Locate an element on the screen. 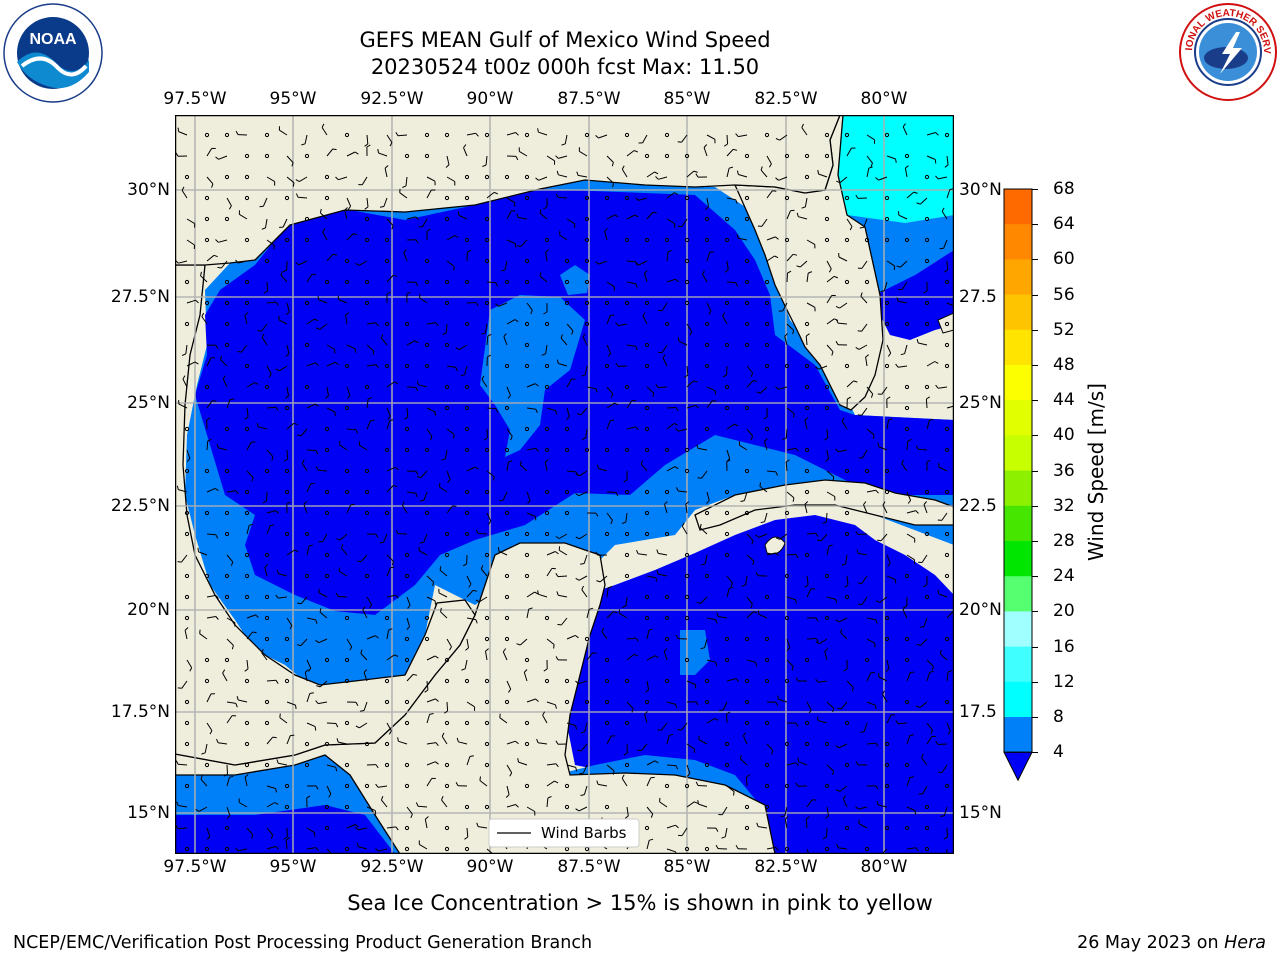  lat-label-left-0: 30°N is located at coordinates (148, 190).